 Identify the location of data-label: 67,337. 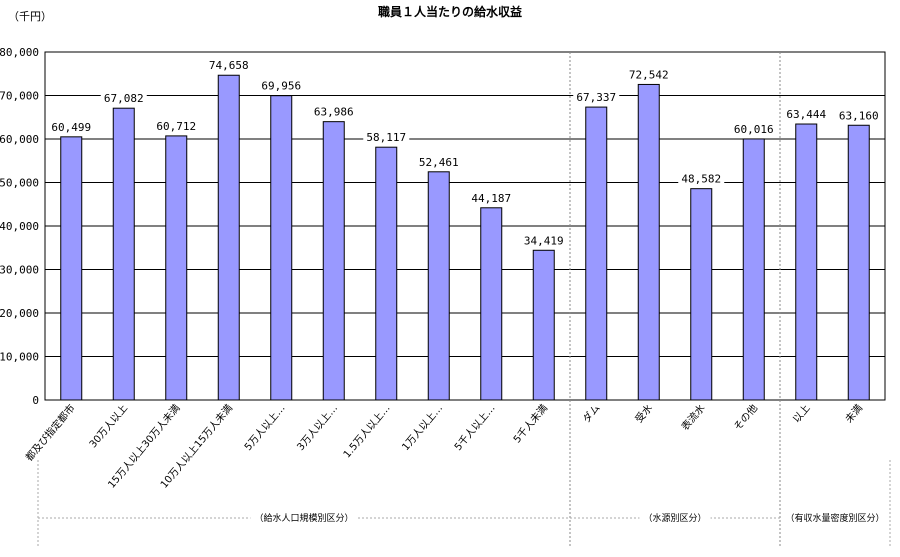
(596, 97).